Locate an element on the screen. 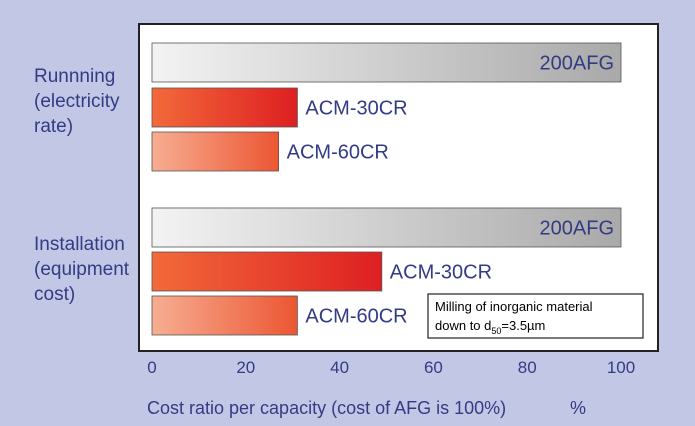  group-label-line: Runnning is located at coordinates (74, 76).